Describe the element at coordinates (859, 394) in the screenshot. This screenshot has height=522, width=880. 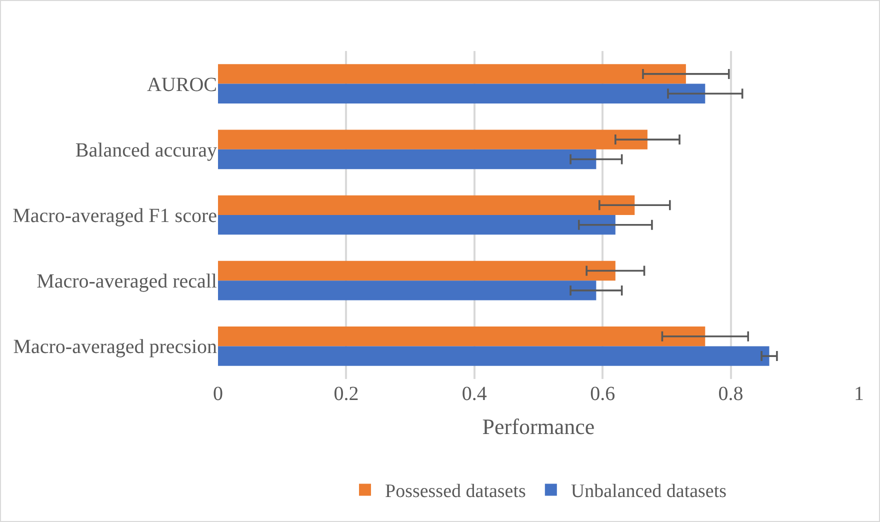
I see `x-tick-label: 1` at that location.